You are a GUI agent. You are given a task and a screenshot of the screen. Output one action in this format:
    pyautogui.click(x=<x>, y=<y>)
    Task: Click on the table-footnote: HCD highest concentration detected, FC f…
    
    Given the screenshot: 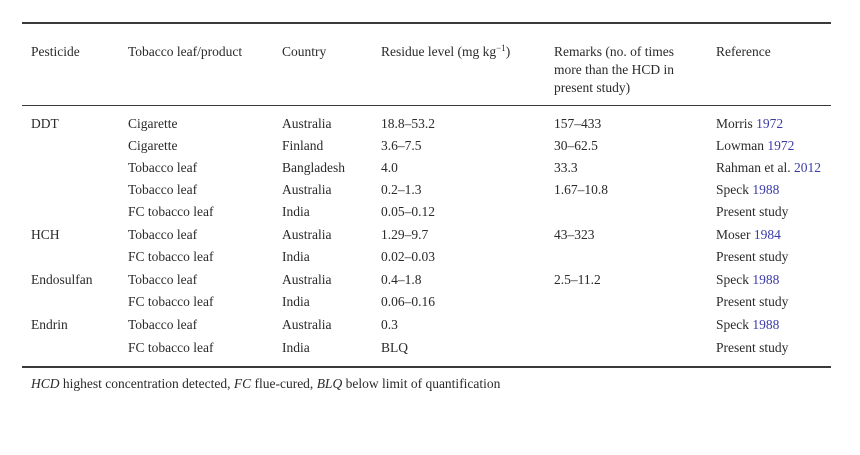 What is the action you would take?
    pyautogui.click(x=265, y=384)
    